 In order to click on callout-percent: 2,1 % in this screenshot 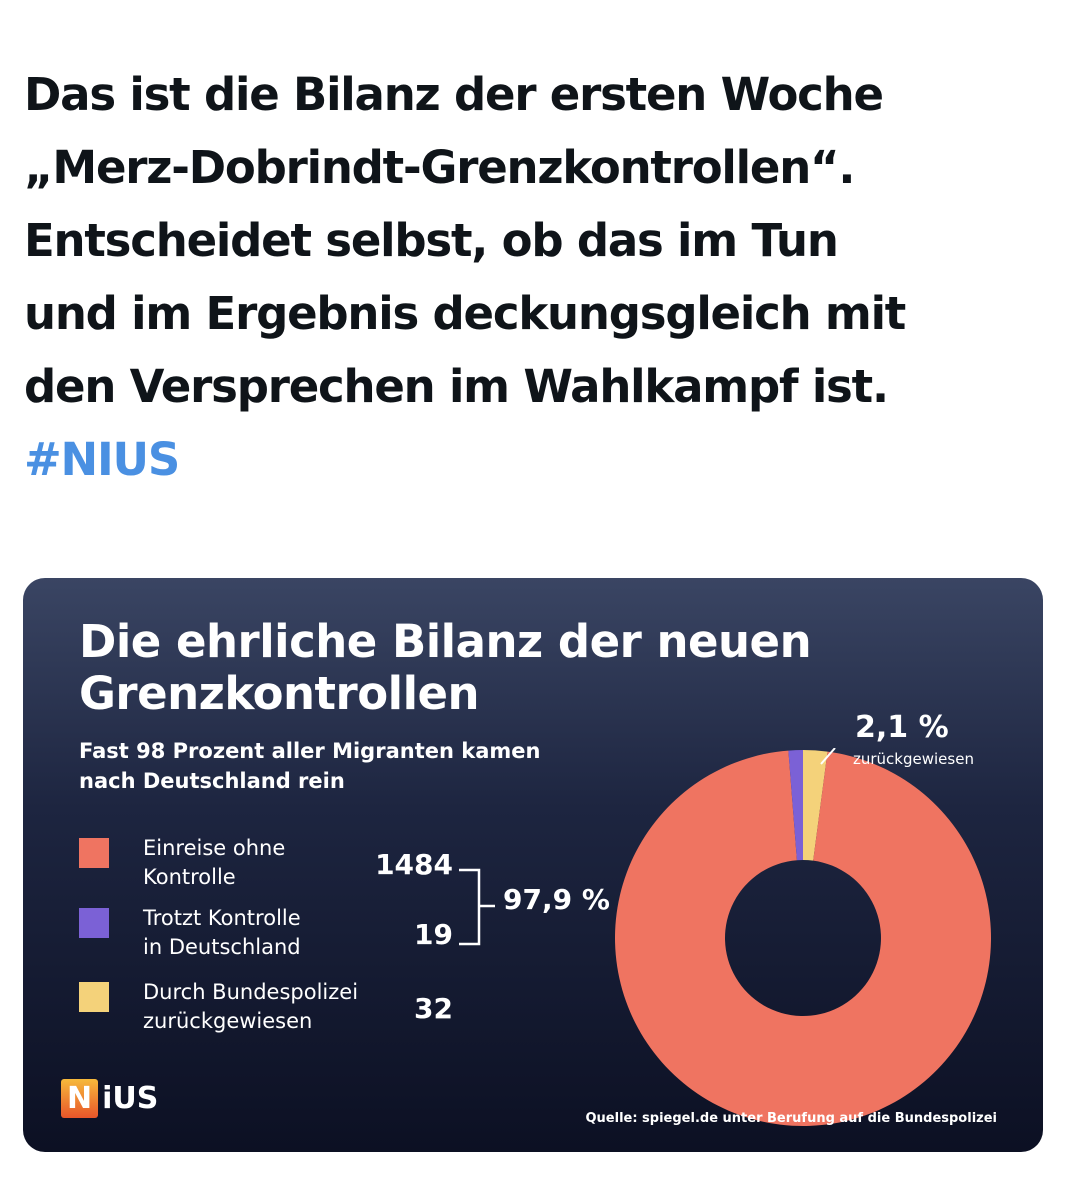, I will do `click(902, 727)`.